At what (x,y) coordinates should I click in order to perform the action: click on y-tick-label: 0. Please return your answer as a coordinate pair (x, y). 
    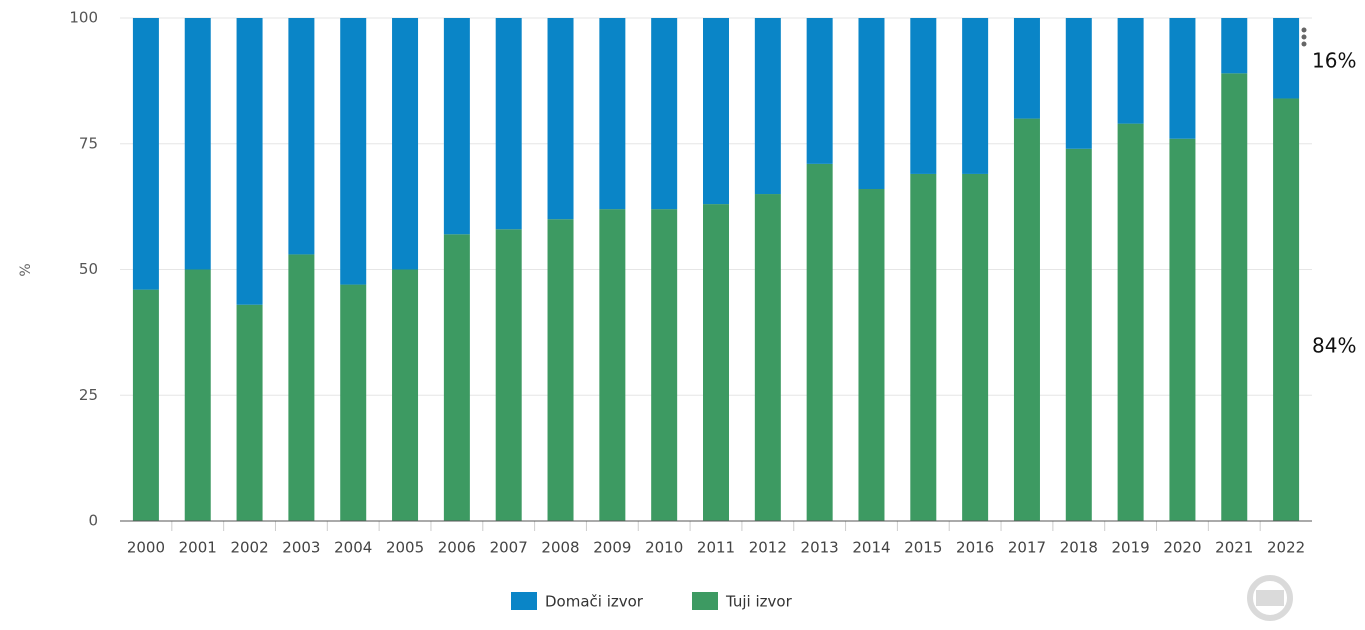
    Looking at the image, I should click on (93, 521).